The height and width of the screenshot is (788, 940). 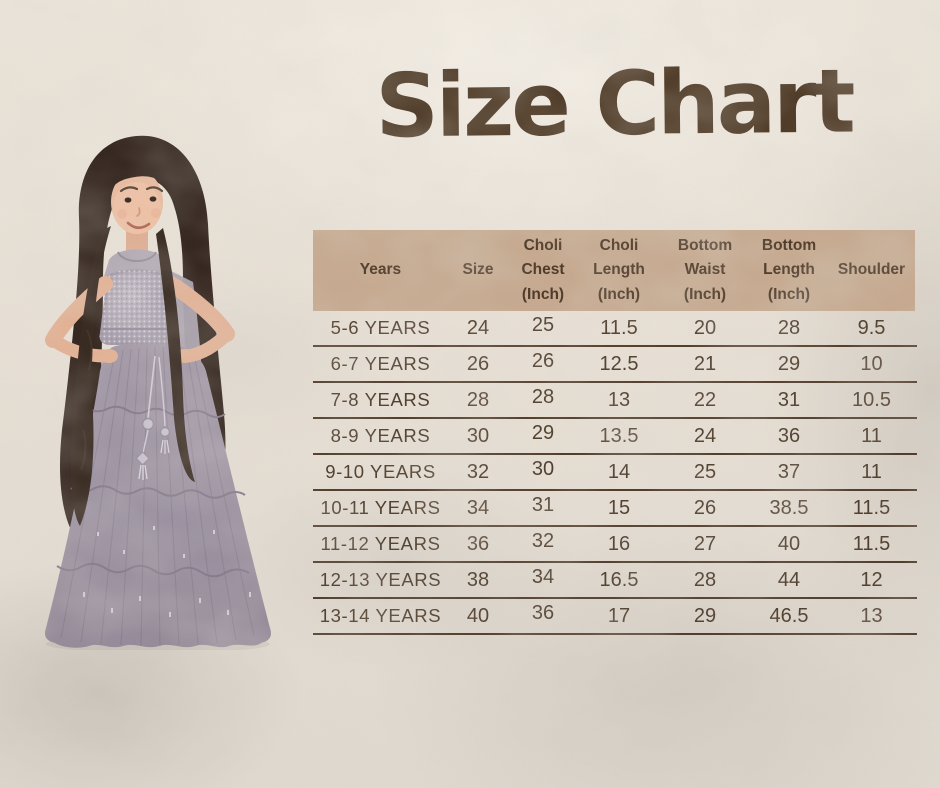 I want to click on table-row: 10-11 YEARS 34 31 15 26 38.5 11.5, so click(x=615, y=509).